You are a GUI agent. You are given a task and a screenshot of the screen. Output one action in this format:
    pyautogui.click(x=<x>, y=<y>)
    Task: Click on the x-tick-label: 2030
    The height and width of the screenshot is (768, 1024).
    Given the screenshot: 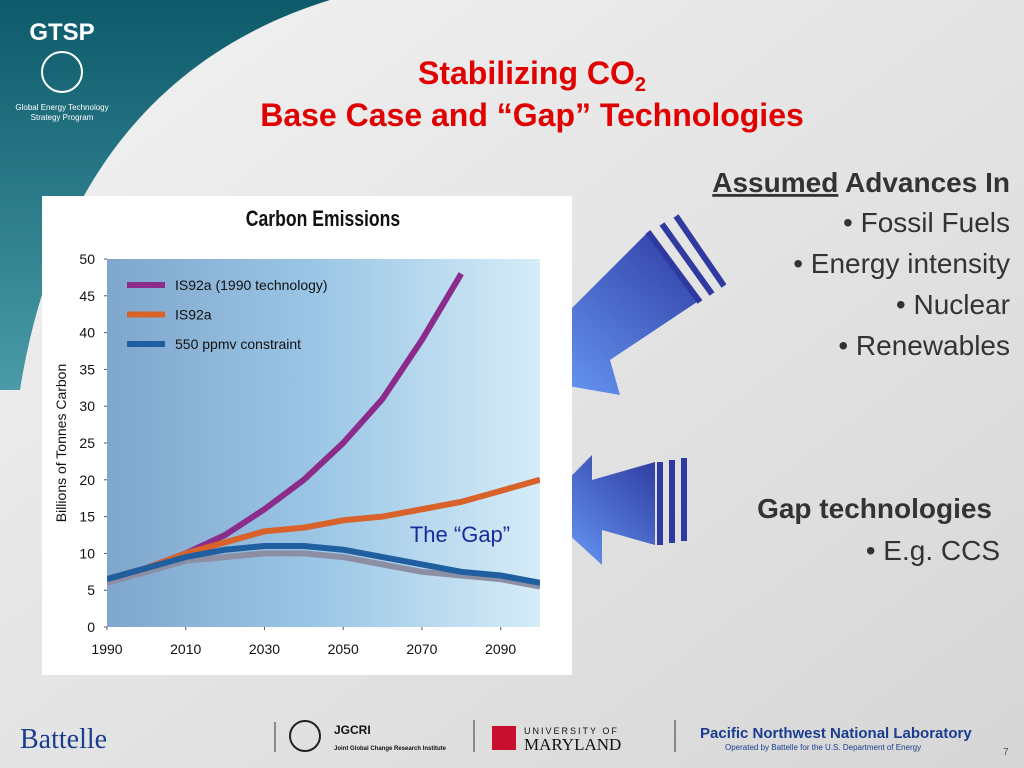 What is the action you would take?
    pyautogui.click(x=264, y=649)
    